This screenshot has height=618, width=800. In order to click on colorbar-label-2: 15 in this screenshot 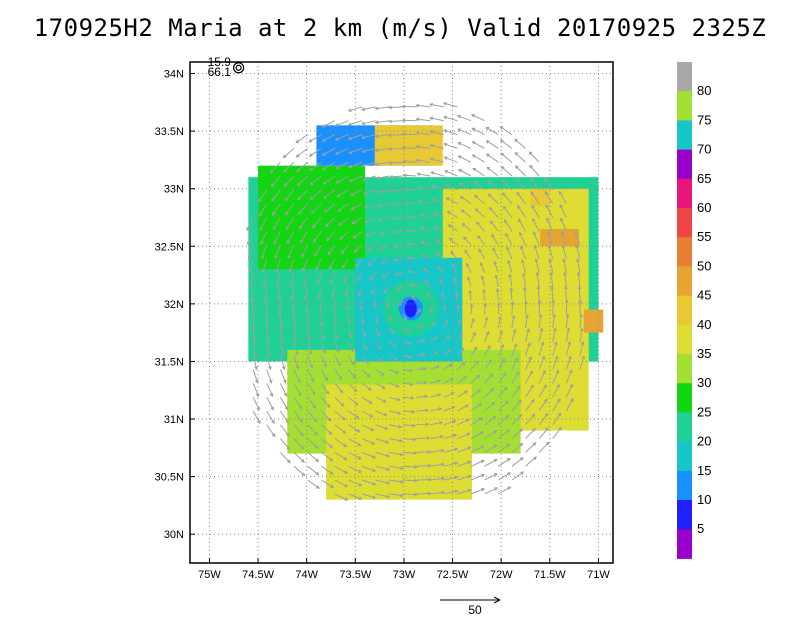, I will do `click(704, 470)`.